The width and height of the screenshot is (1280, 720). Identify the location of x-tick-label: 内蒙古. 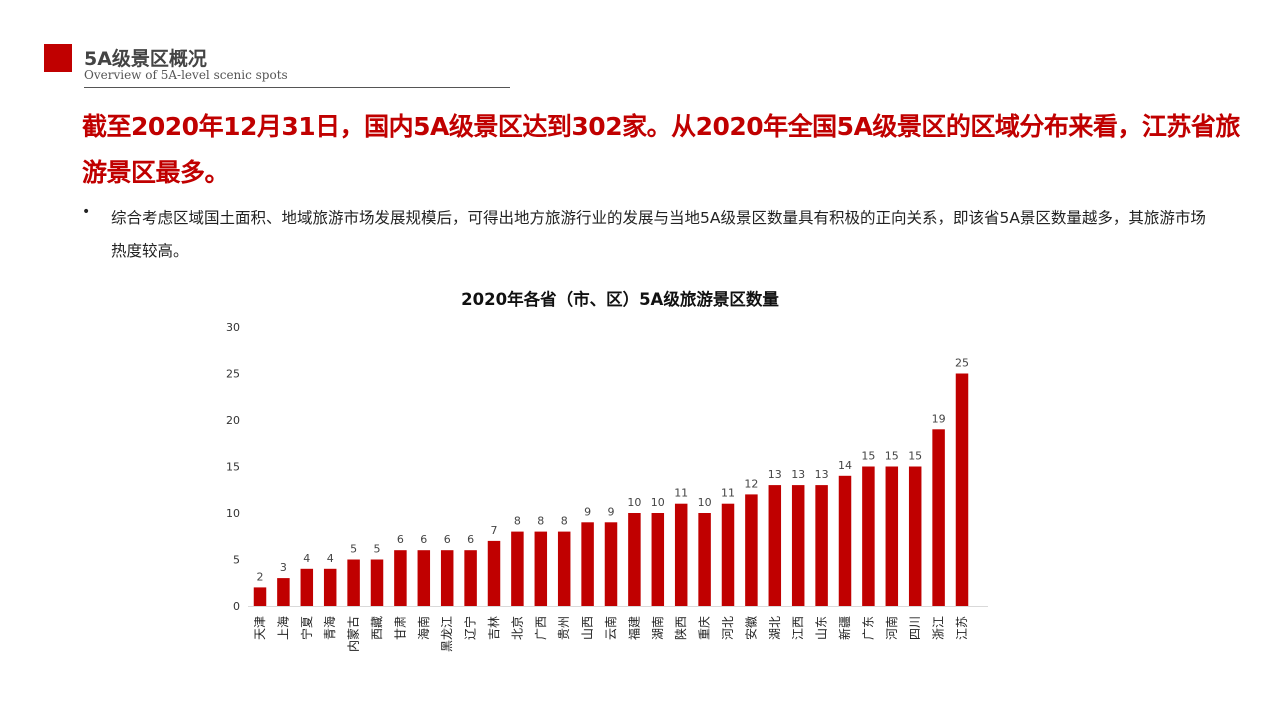
(353, 634).